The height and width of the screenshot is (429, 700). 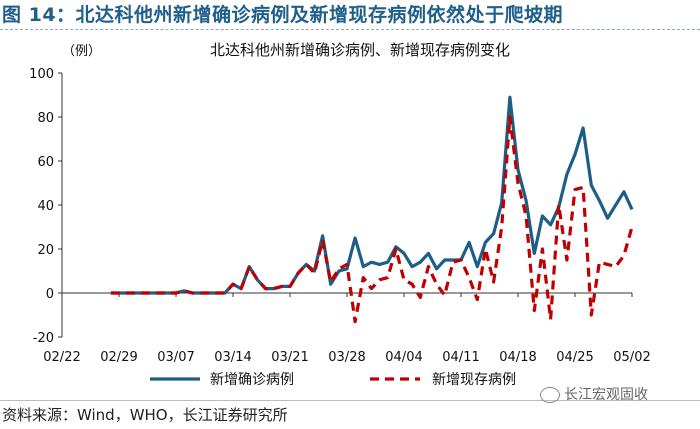 I want to click on watermark-text: 长江宏观固收, so click(x=606, y=395).